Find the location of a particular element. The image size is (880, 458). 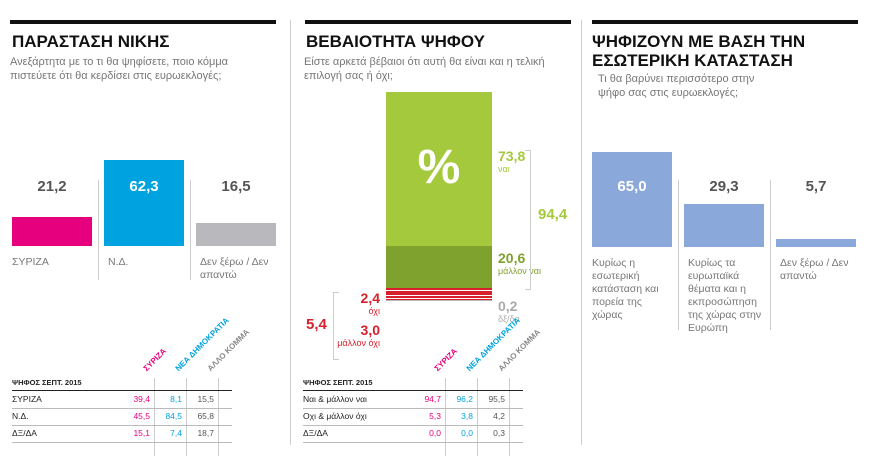

segment-name: όχι is located at coordinates (374, 311).